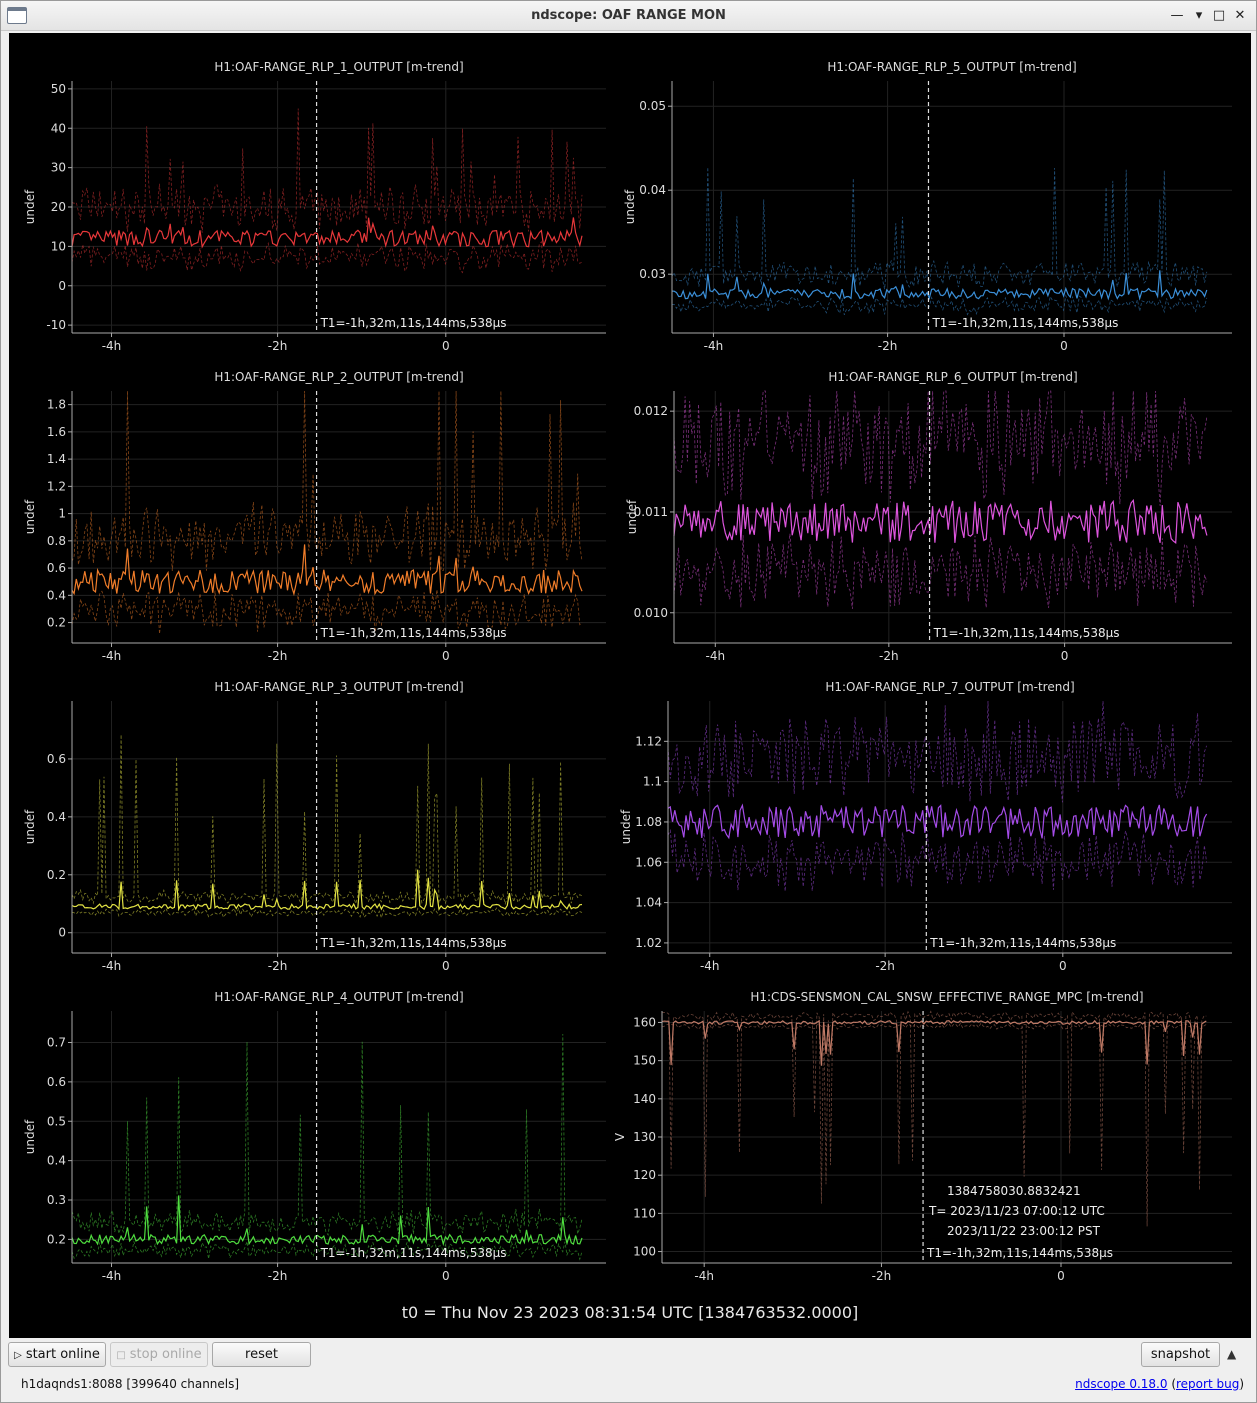 This screenshot has height=1403, width=1257. Describe the element at coordinates (620, 1136) in the screenshot. I see `y-axis-label: V` at that location.